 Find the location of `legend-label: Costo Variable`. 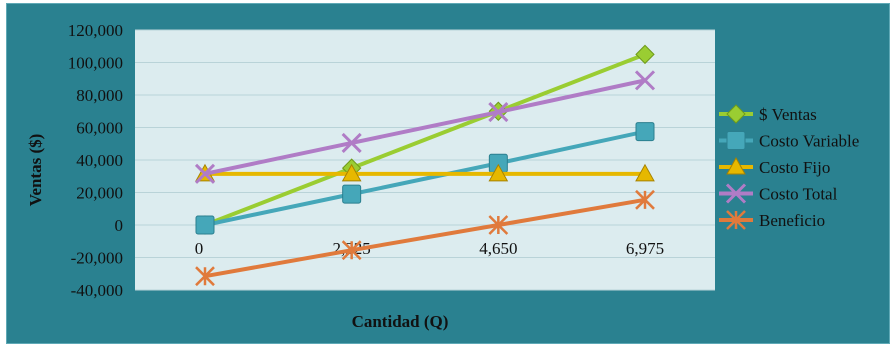

legend-label: Costo Variable is located at coordinates (809, 141).